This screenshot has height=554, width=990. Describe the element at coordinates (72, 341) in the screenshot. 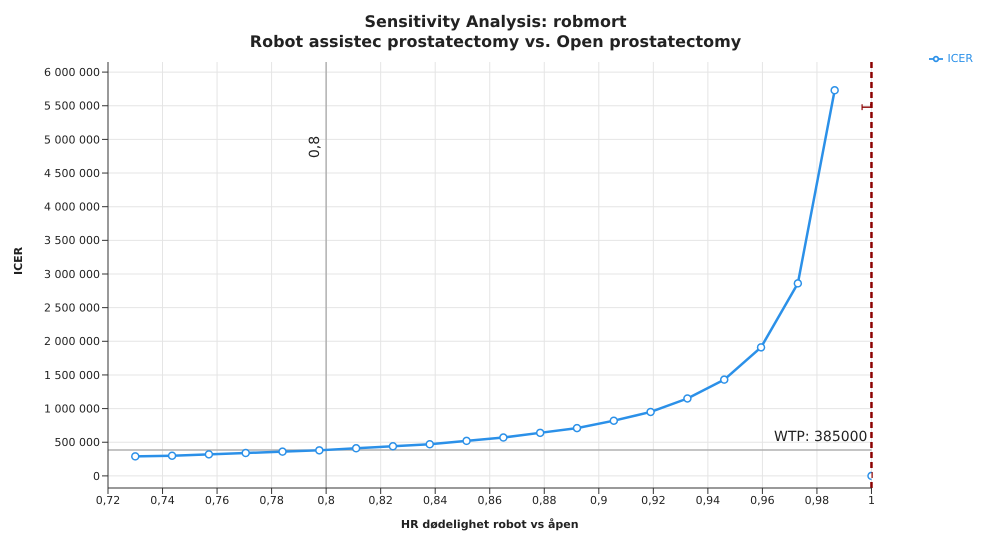

I see `y-tick-label: 2 000 000` at that location.